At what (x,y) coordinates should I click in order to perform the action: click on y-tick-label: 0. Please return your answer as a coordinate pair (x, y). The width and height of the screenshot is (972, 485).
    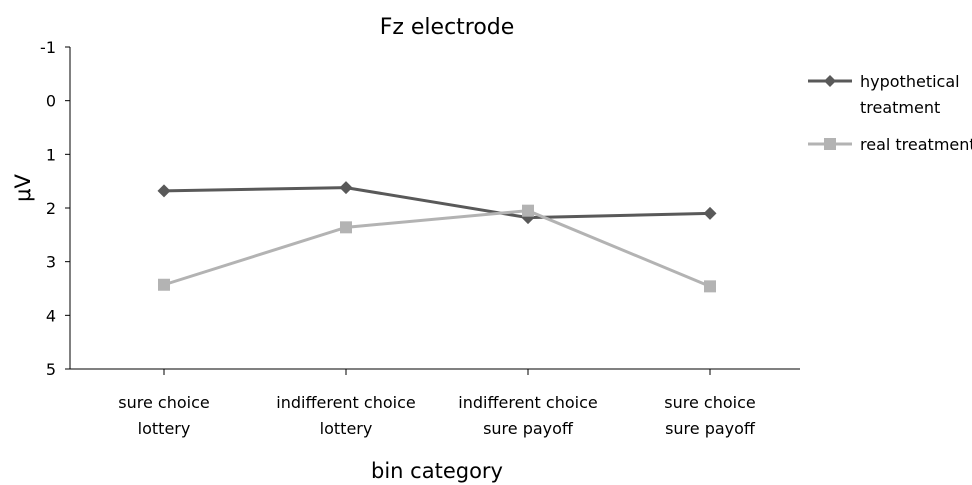
    Looking at the image, I should click on (51, 101).